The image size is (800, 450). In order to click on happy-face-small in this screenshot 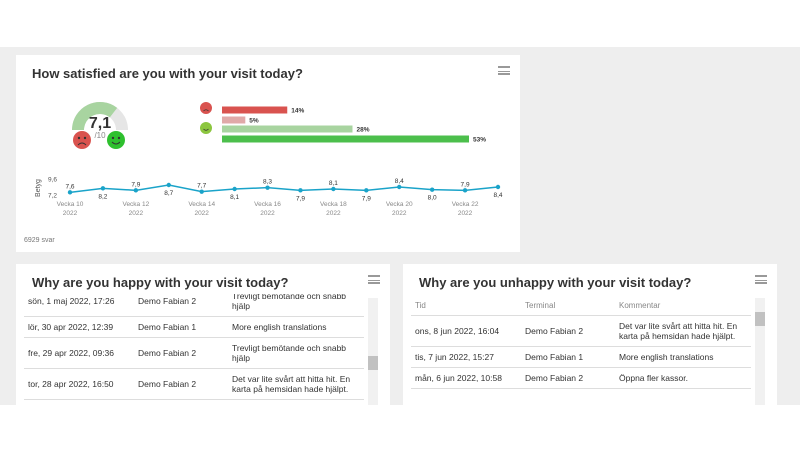, I will do `click(206, 128)`.